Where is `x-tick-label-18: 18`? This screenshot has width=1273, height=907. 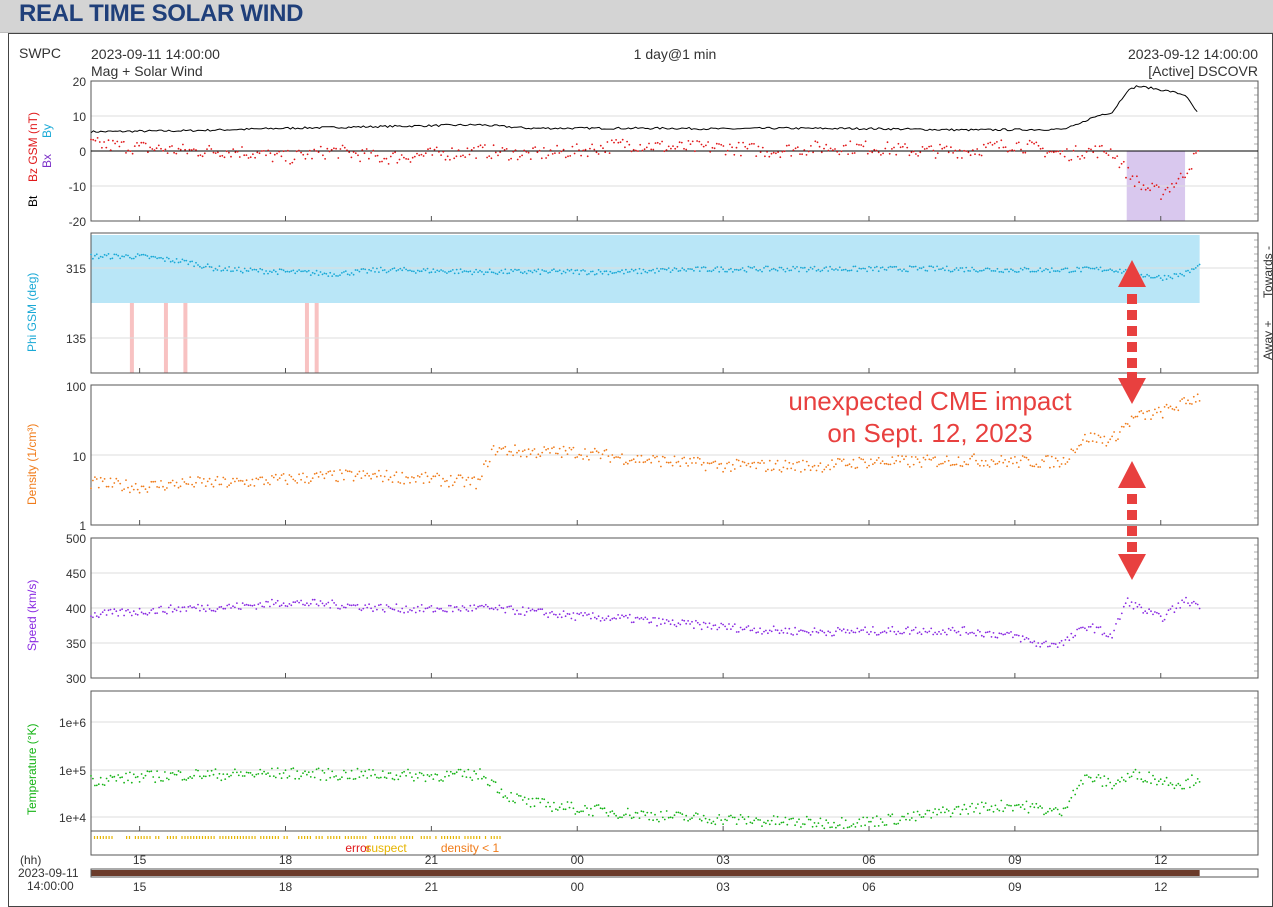 x-tick-label-18: 18 is located at coordinates (286, 887).